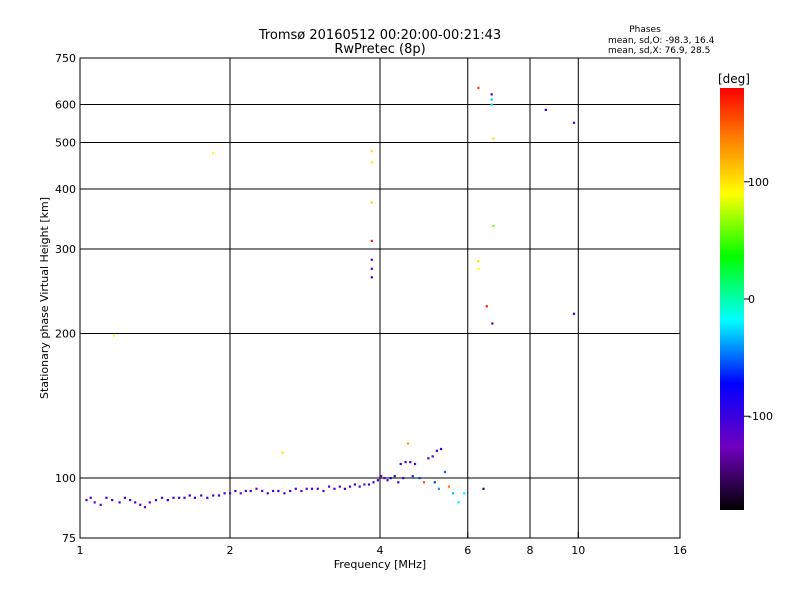 The height and width of the screenshot is (600, 800). I want to click on colorbar-tick-label: 100, so click(758, 182).